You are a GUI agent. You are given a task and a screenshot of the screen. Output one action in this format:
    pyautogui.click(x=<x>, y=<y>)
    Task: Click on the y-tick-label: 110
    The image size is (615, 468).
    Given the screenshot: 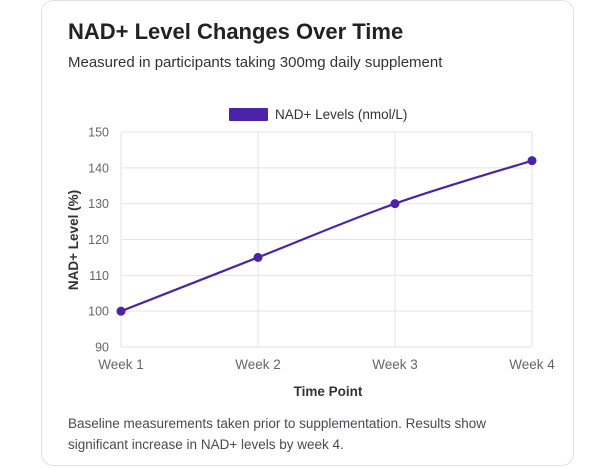 What is the action you would take?
    pyautogui.click(x=99, y=276)
    